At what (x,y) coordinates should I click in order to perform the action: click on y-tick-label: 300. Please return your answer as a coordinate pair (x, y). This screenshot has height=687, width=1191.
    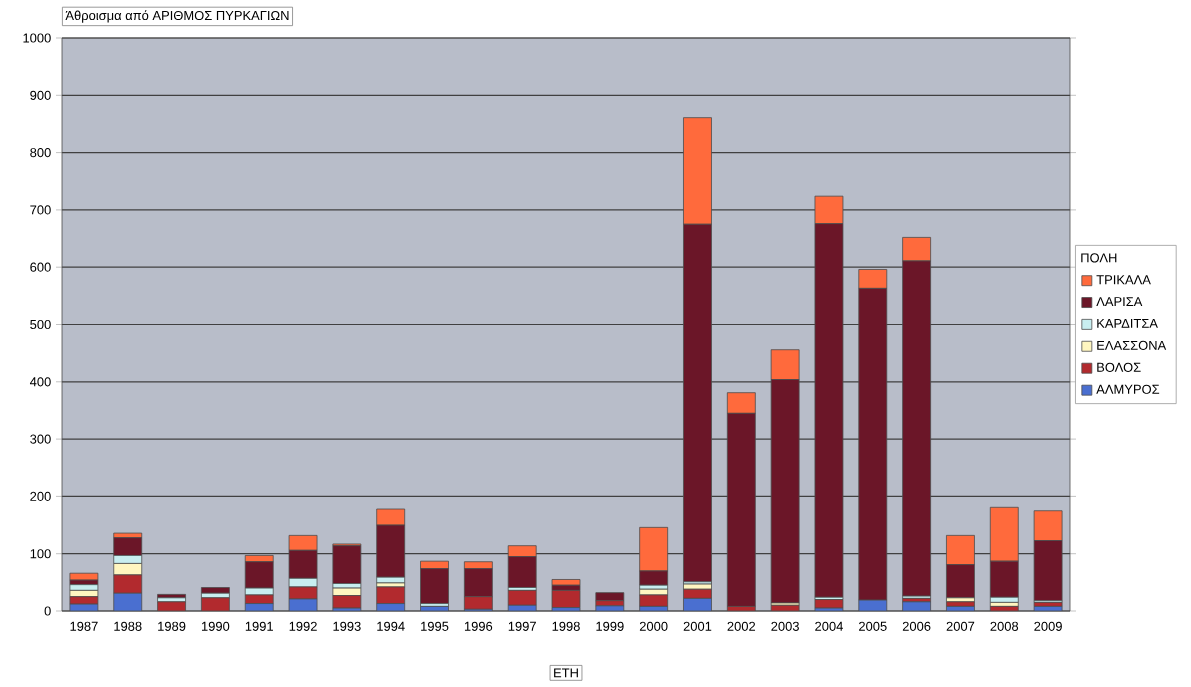
    Looking at the image, I should click on (40, 439).